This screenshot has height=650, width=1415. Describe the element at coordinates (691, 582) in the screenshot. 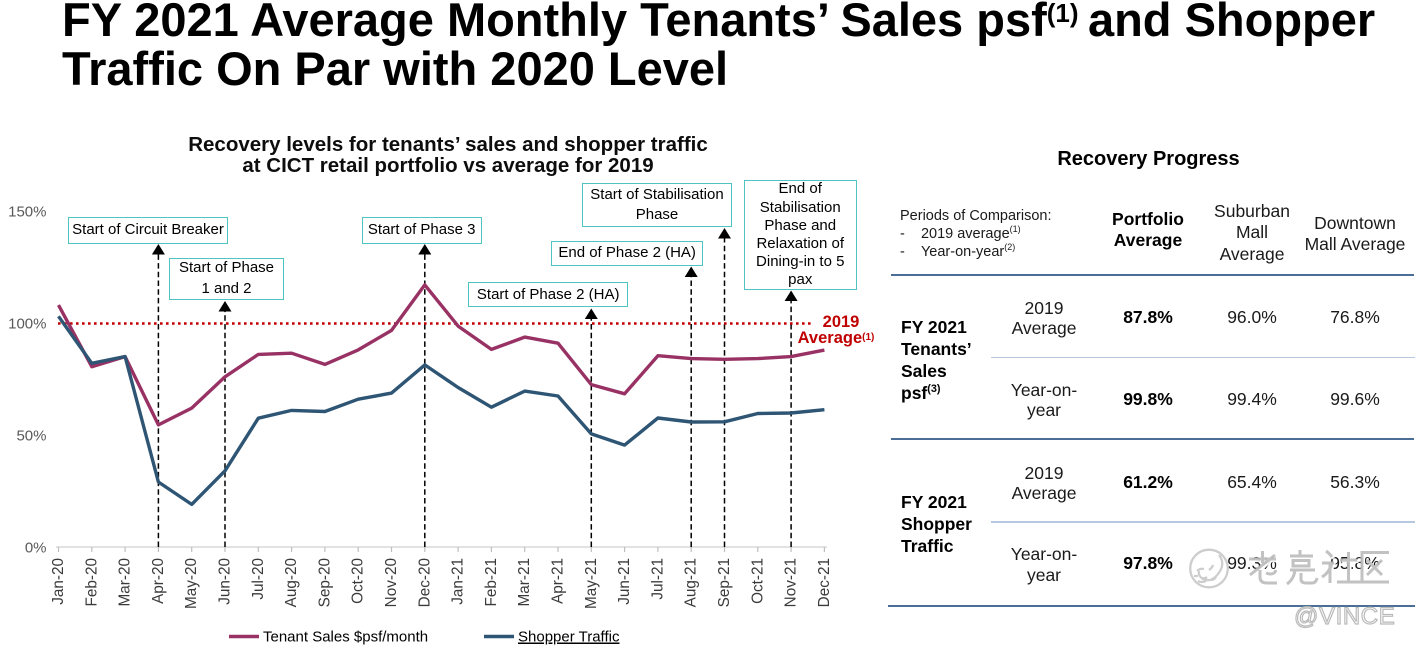

I see `svg-text: Aug-21` at that location.